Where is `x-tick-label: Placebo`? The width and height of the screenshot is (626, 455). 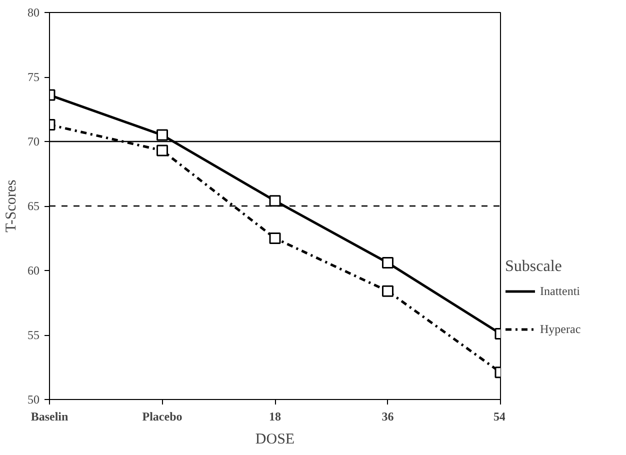
x-tick-label: Placebo is located at coordinates (162, 417).